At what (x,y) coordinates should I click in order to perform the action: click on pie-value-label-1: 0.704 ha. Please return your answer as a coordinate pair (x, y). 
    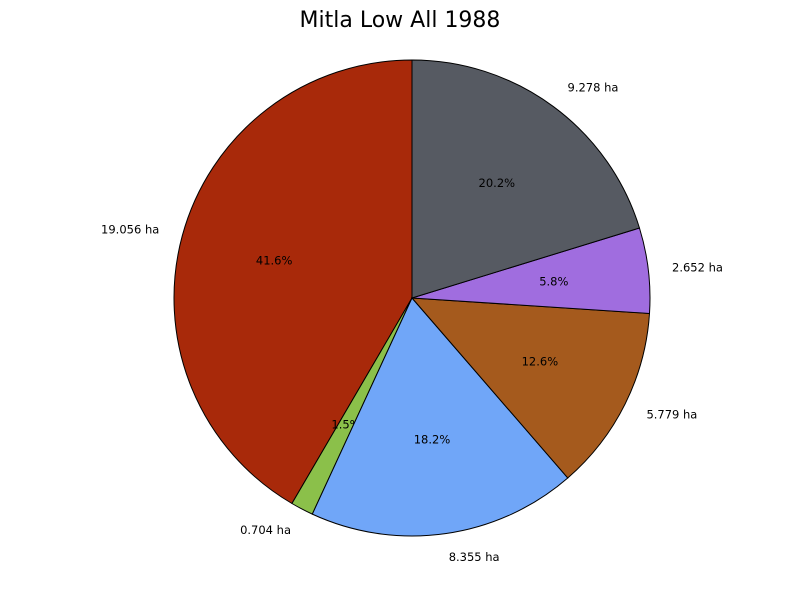
    Looking at the image, I should click on (265, 530).